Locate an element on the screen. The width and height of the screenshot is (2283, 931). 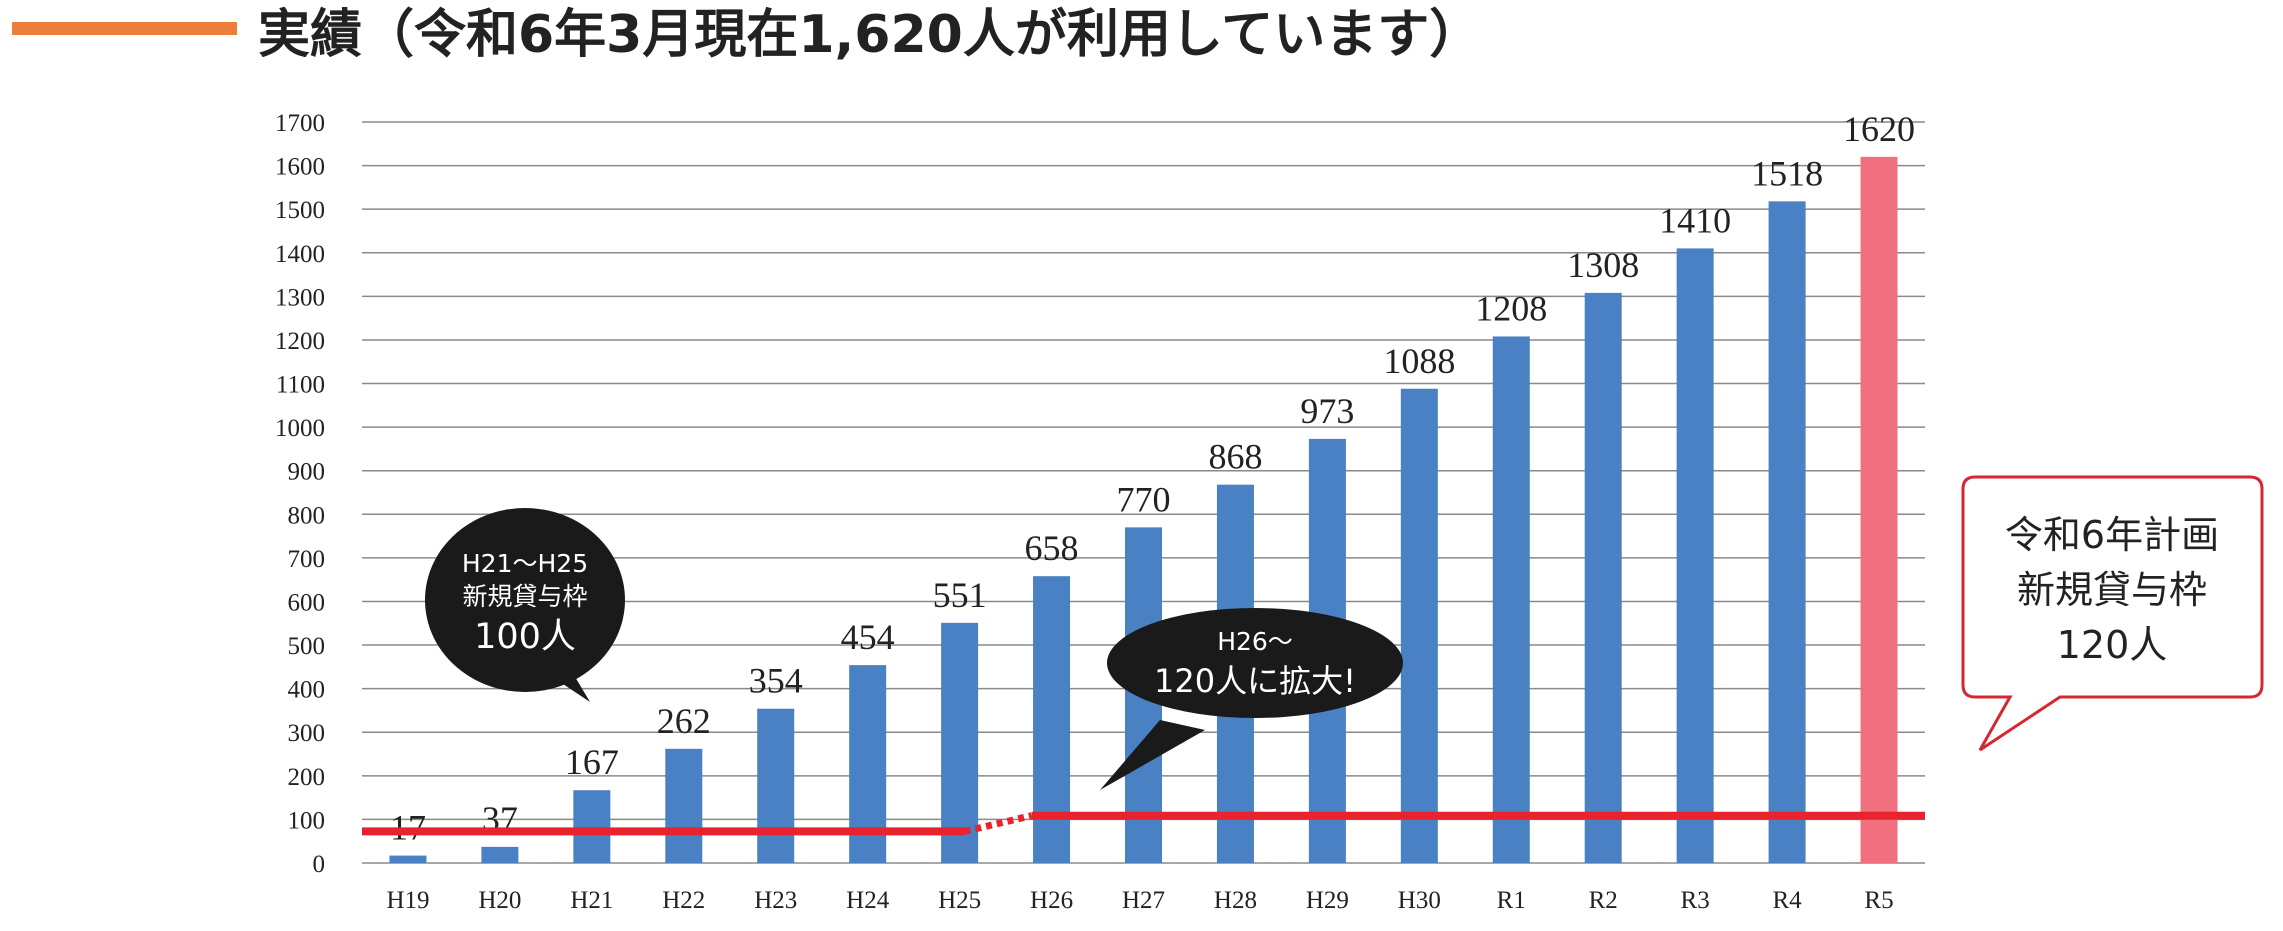
x-tick-label-H22: H22 is located at coordinates (683, 900).